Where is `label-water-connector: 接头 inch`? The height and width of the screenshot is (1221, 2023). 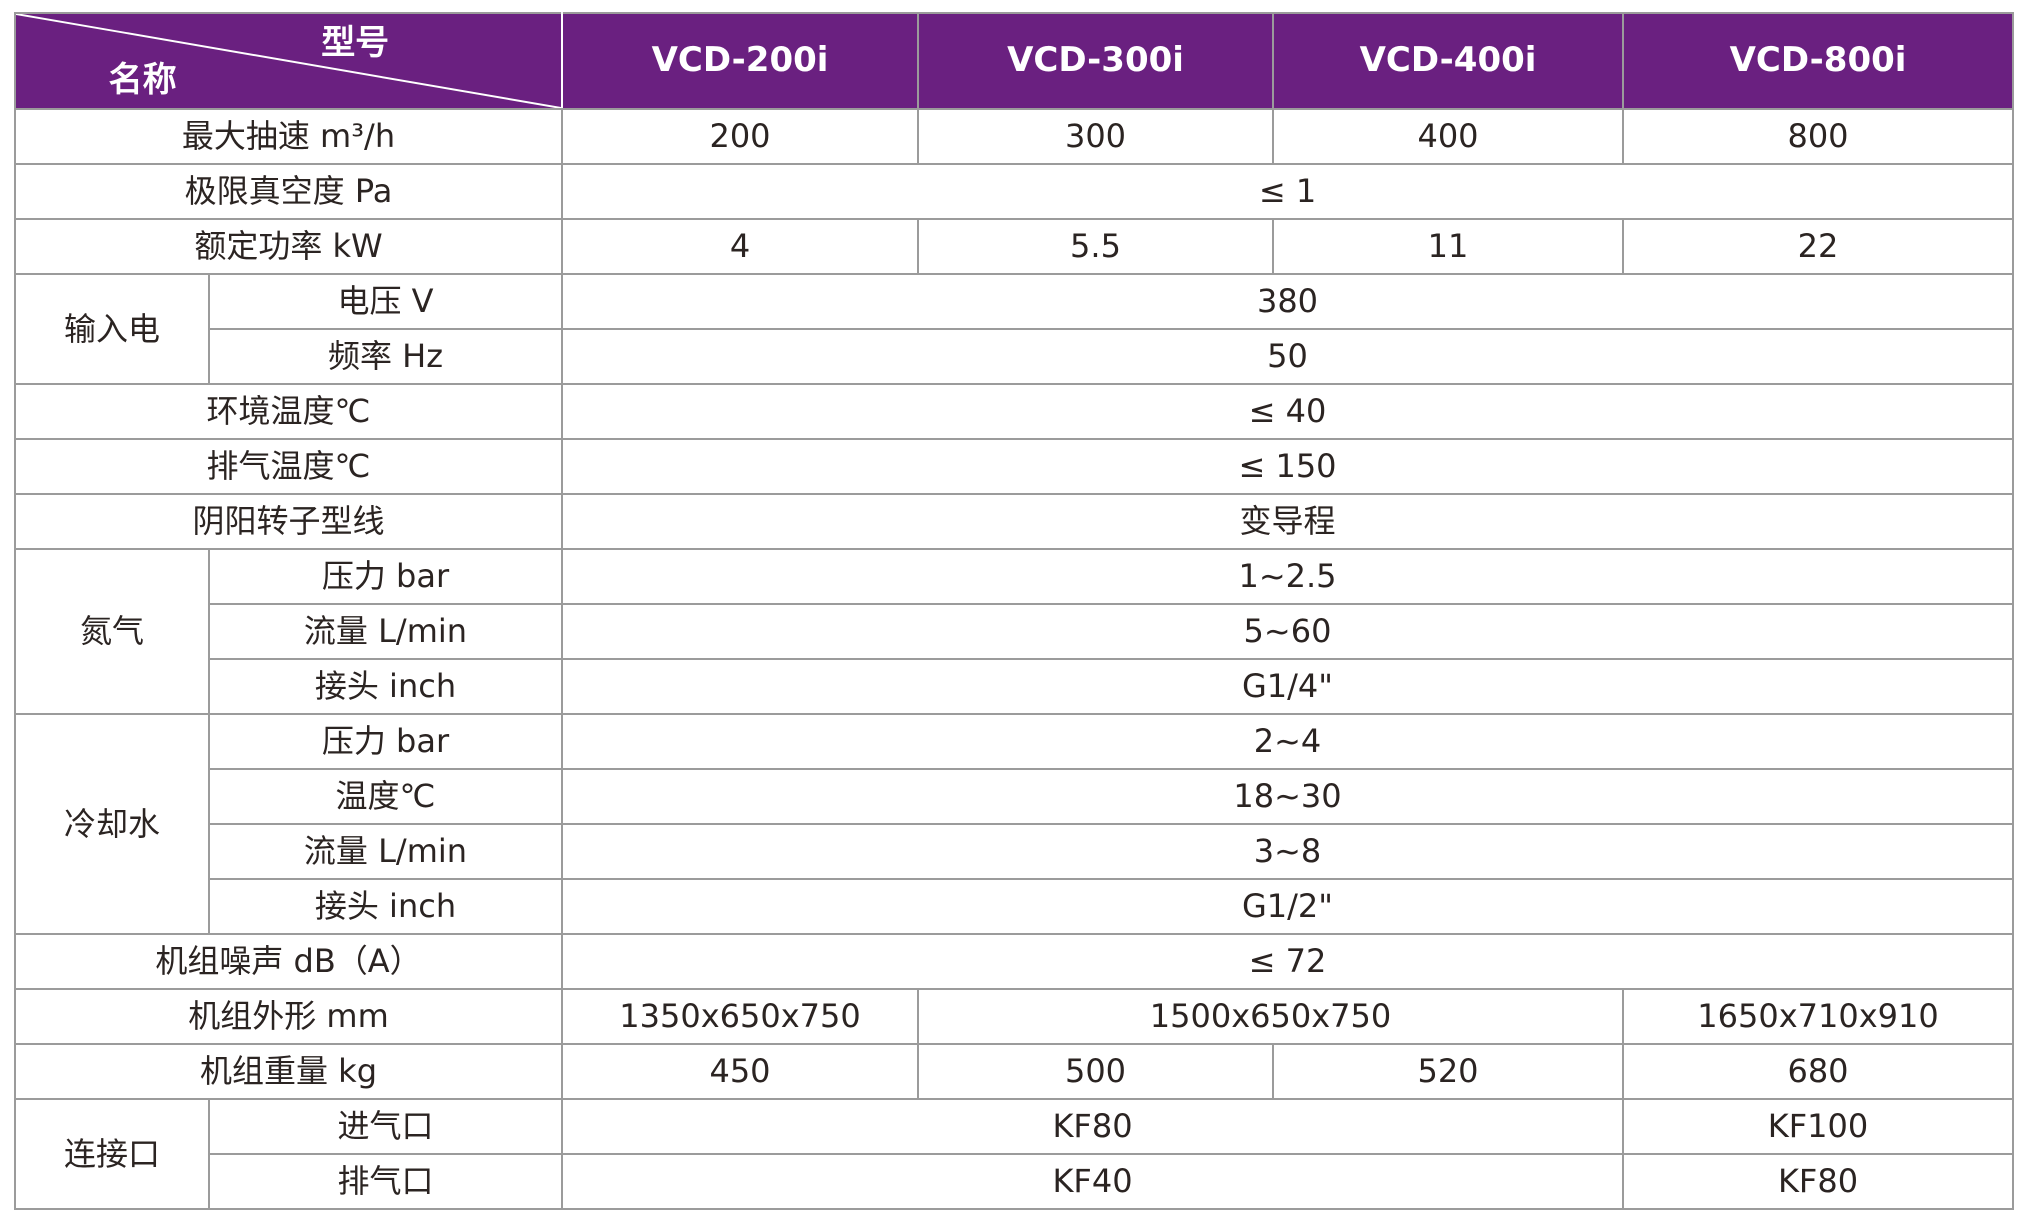
label-water-connector: 接头 inch is located at coordinates (385, 906).